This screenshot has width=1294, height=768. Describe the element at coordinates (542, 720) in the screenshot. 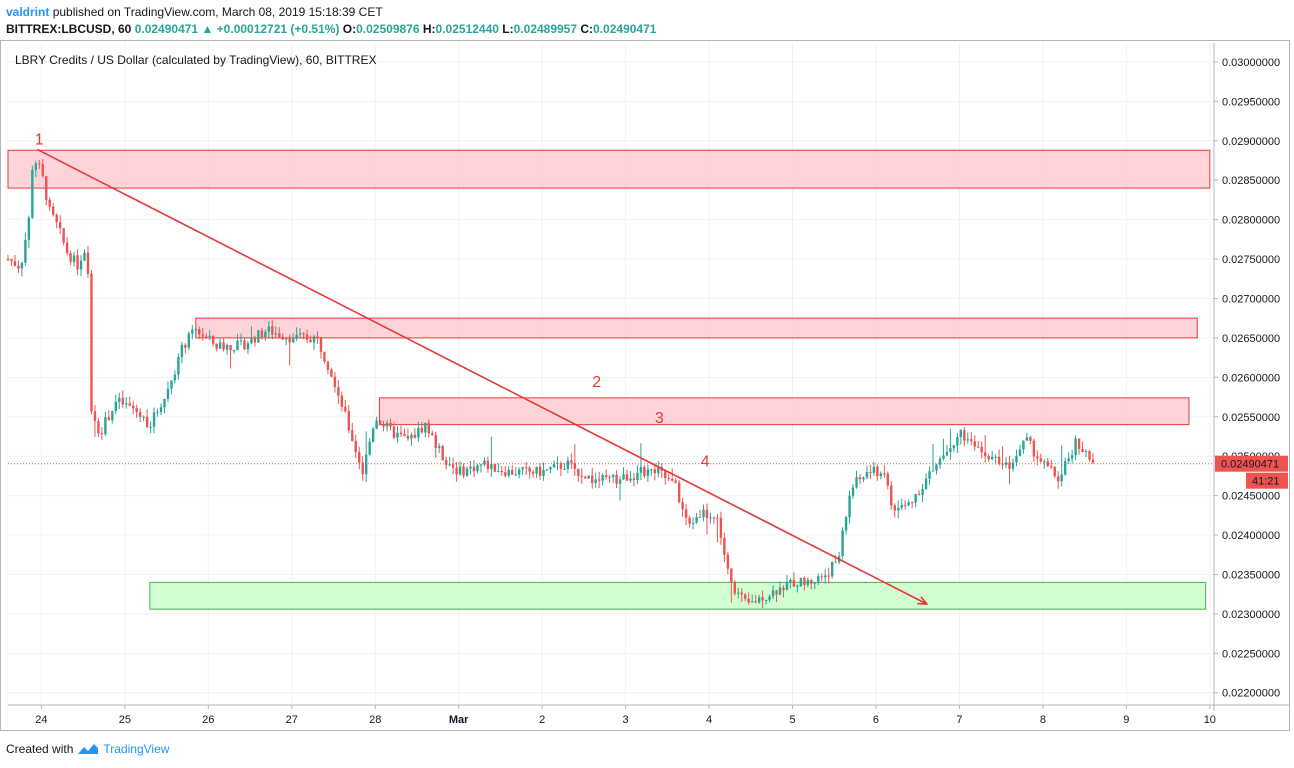

I see `x-tick-label: 2` at that location.